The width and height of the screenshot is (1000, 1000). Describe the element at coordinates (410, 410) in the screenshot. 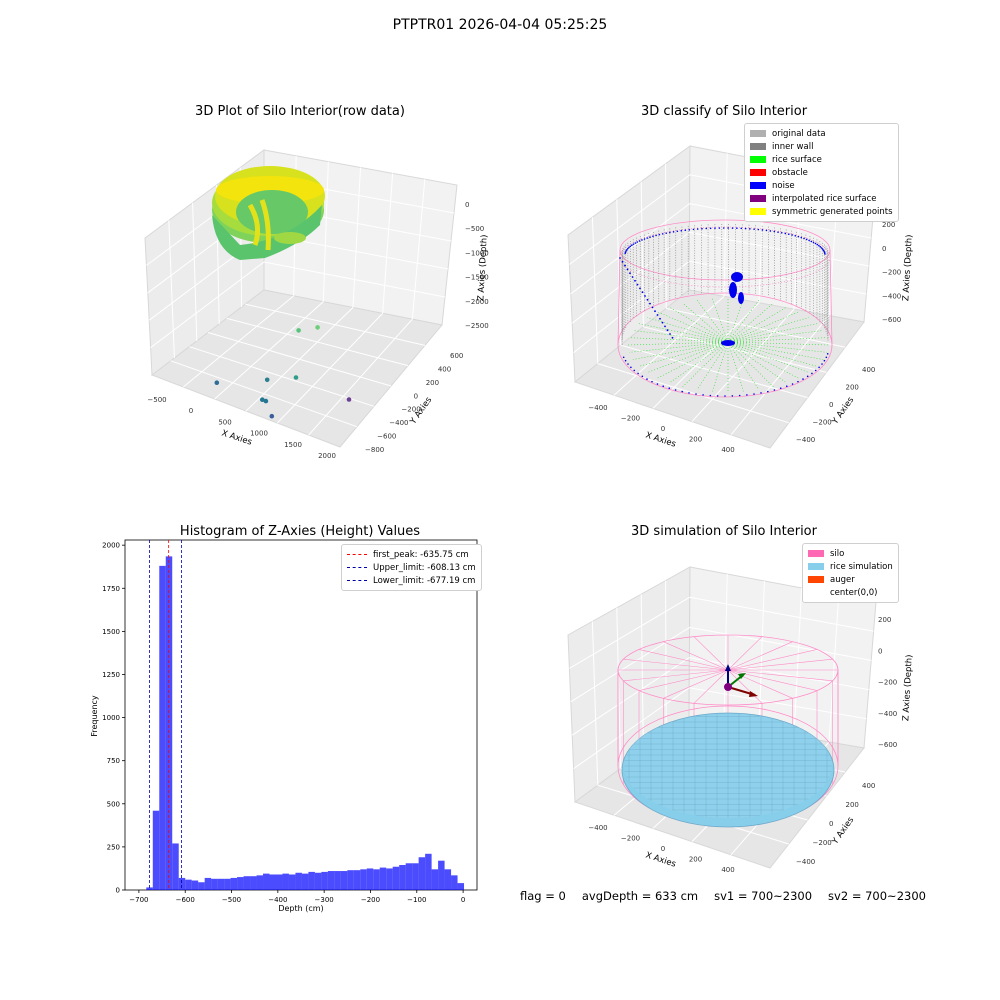

I see `p1-y-tick-label: −200` at that location.